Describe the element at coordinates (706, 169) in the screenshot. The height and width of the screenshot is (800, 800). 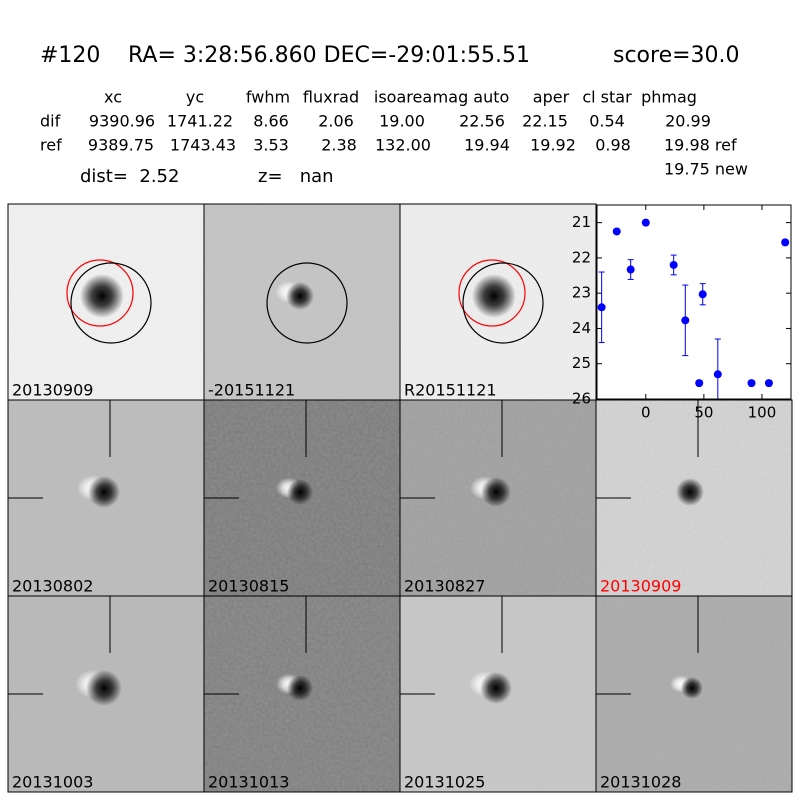
I see `note: 19.75 new` at that location.